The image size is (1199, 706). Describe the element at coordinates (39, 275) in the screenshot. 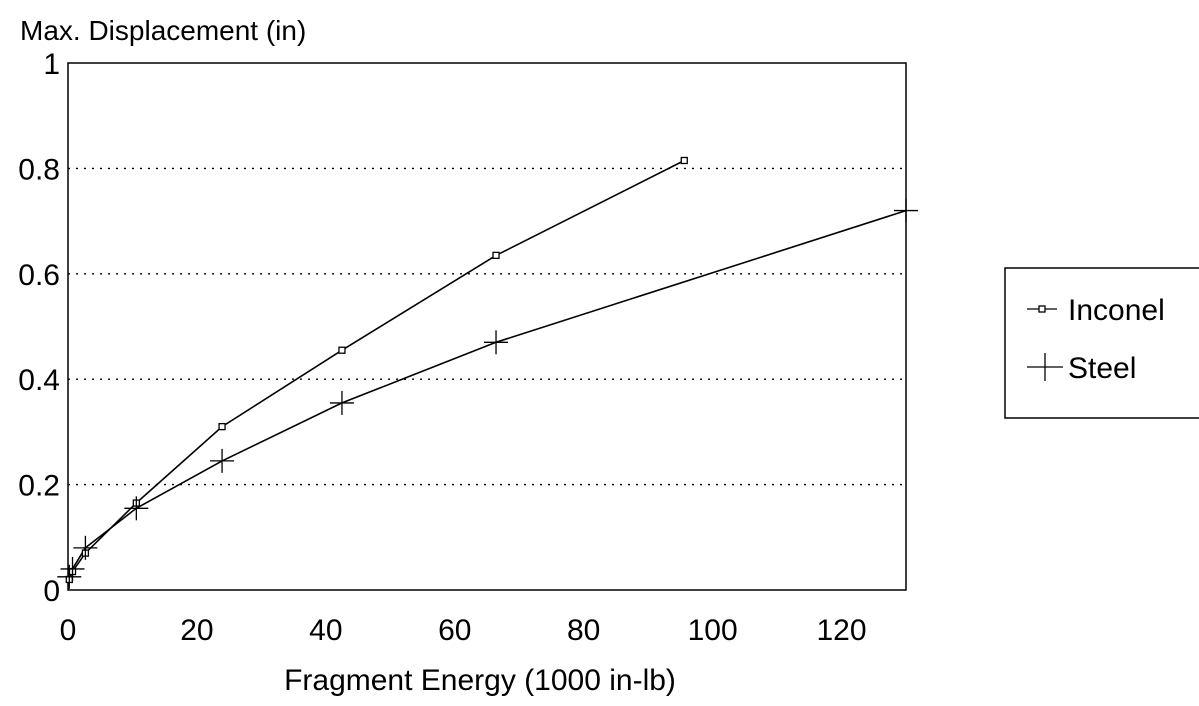

I see `y-tick-label: 0.6` at that location.